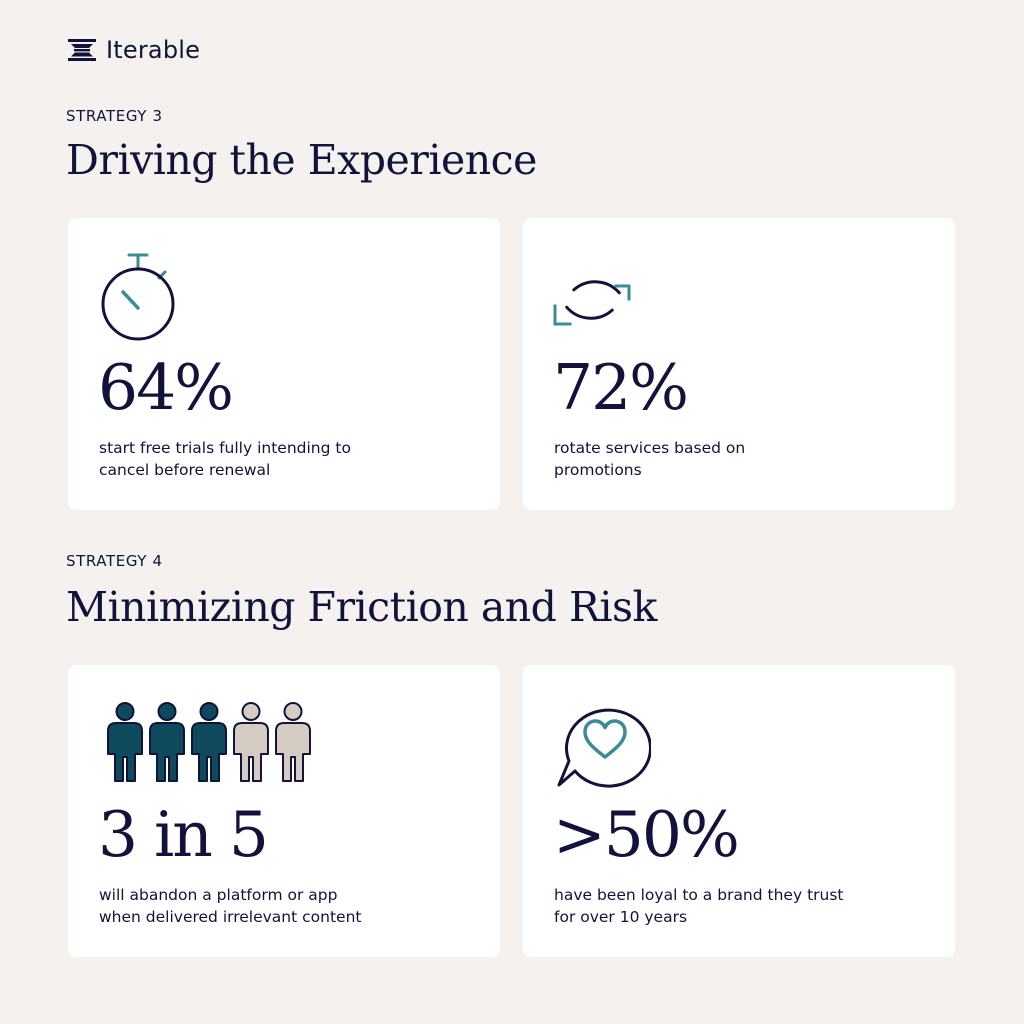  I want to click on brand-logo: Iterable, so click(134, 50).